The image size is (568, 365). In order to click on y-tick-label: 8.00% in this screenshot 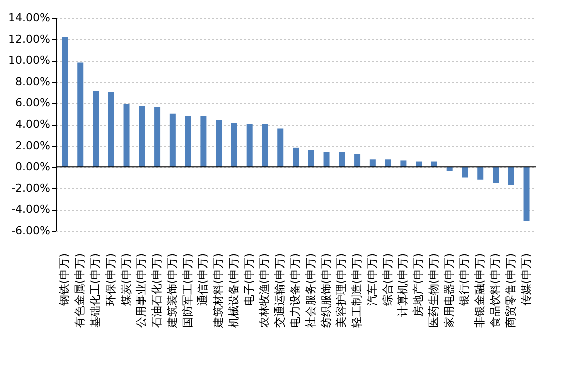, I will do `click(33, 81)`.